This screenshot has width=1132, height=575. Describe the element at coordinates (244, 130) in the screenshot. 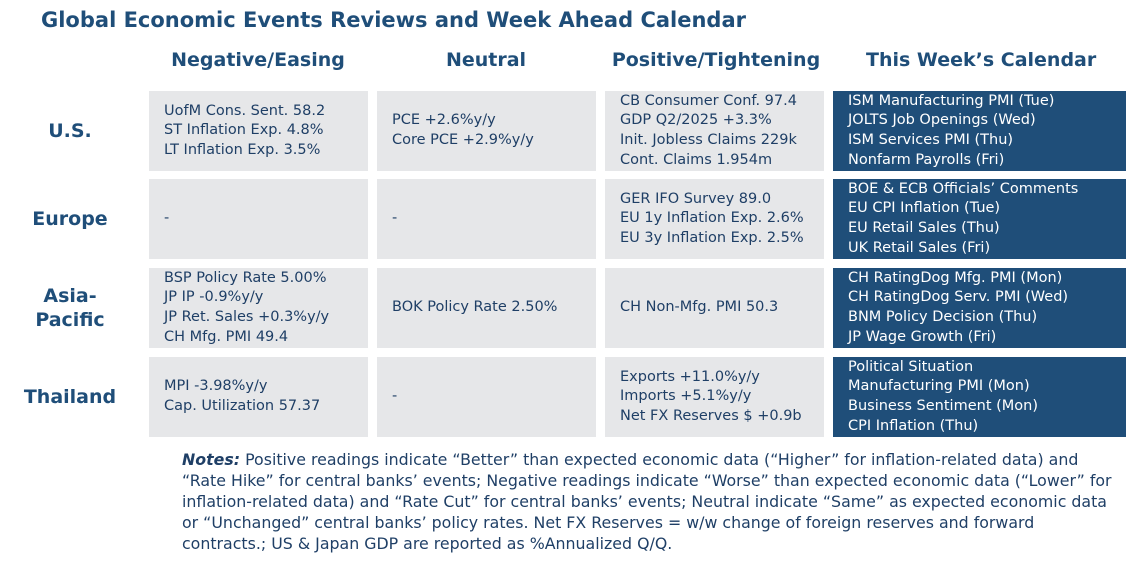

I see `cell-line: ST Inflation Exp. 4.8%` at that location.